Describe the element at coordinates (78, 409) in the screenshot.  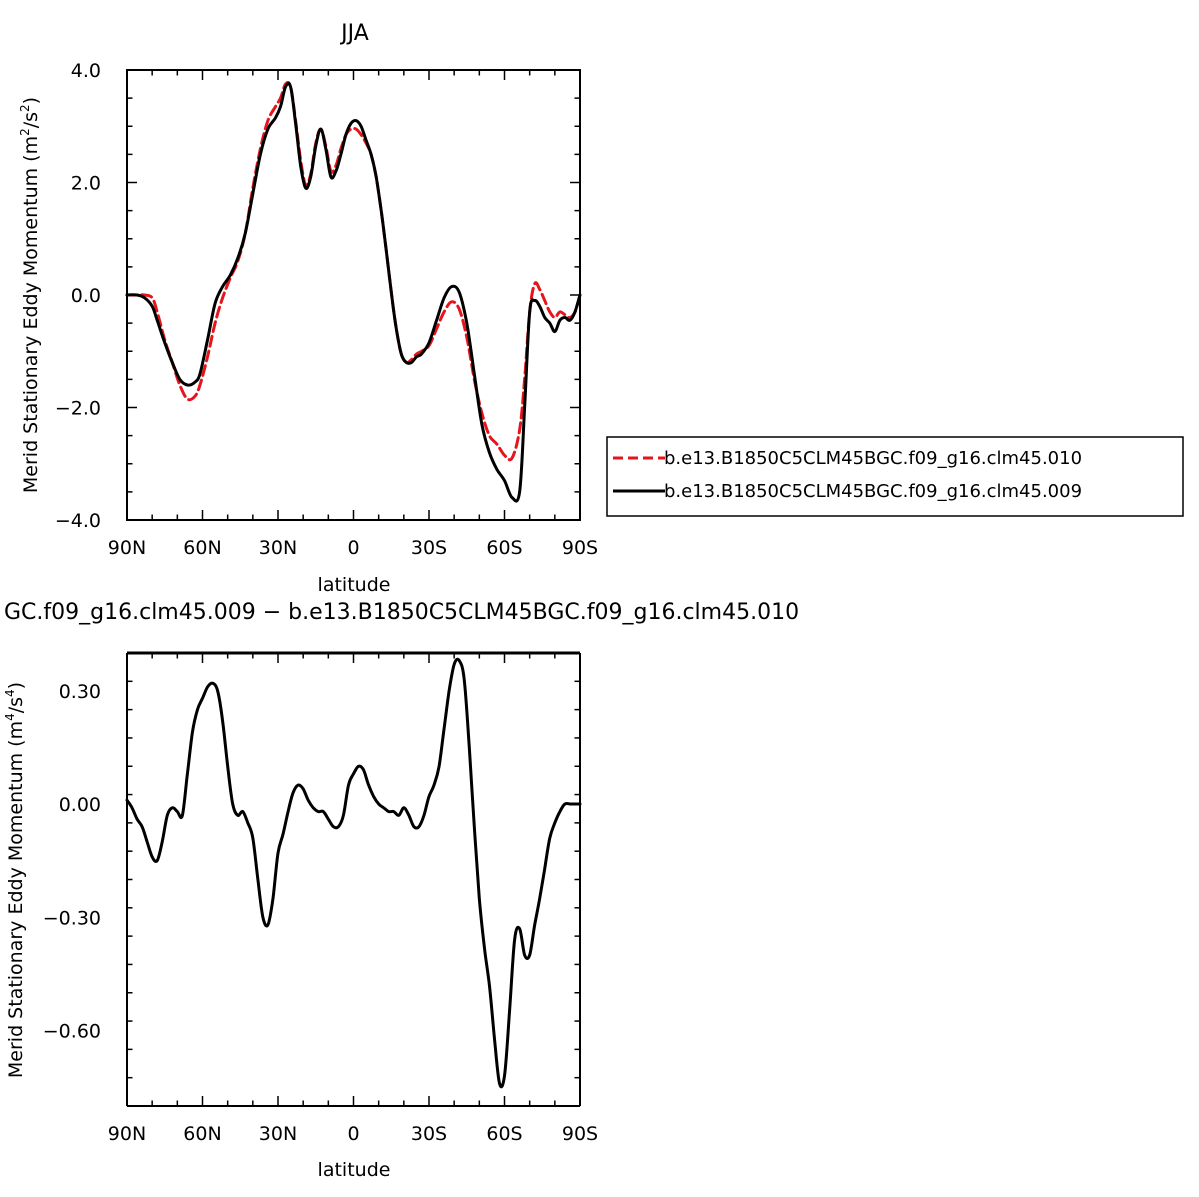
I see `y-tick-label: −2.0` at that location.